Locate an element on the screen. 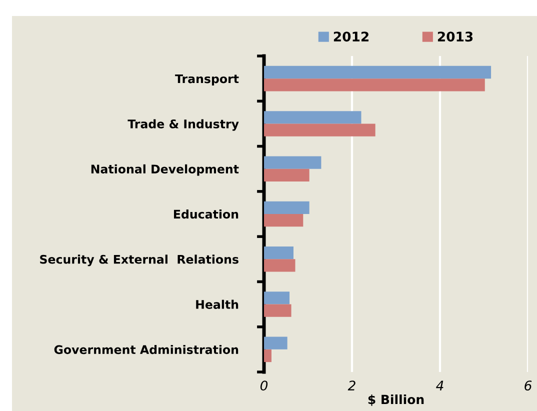  x-tick-label: 0 is located at coordinates (264, 385).